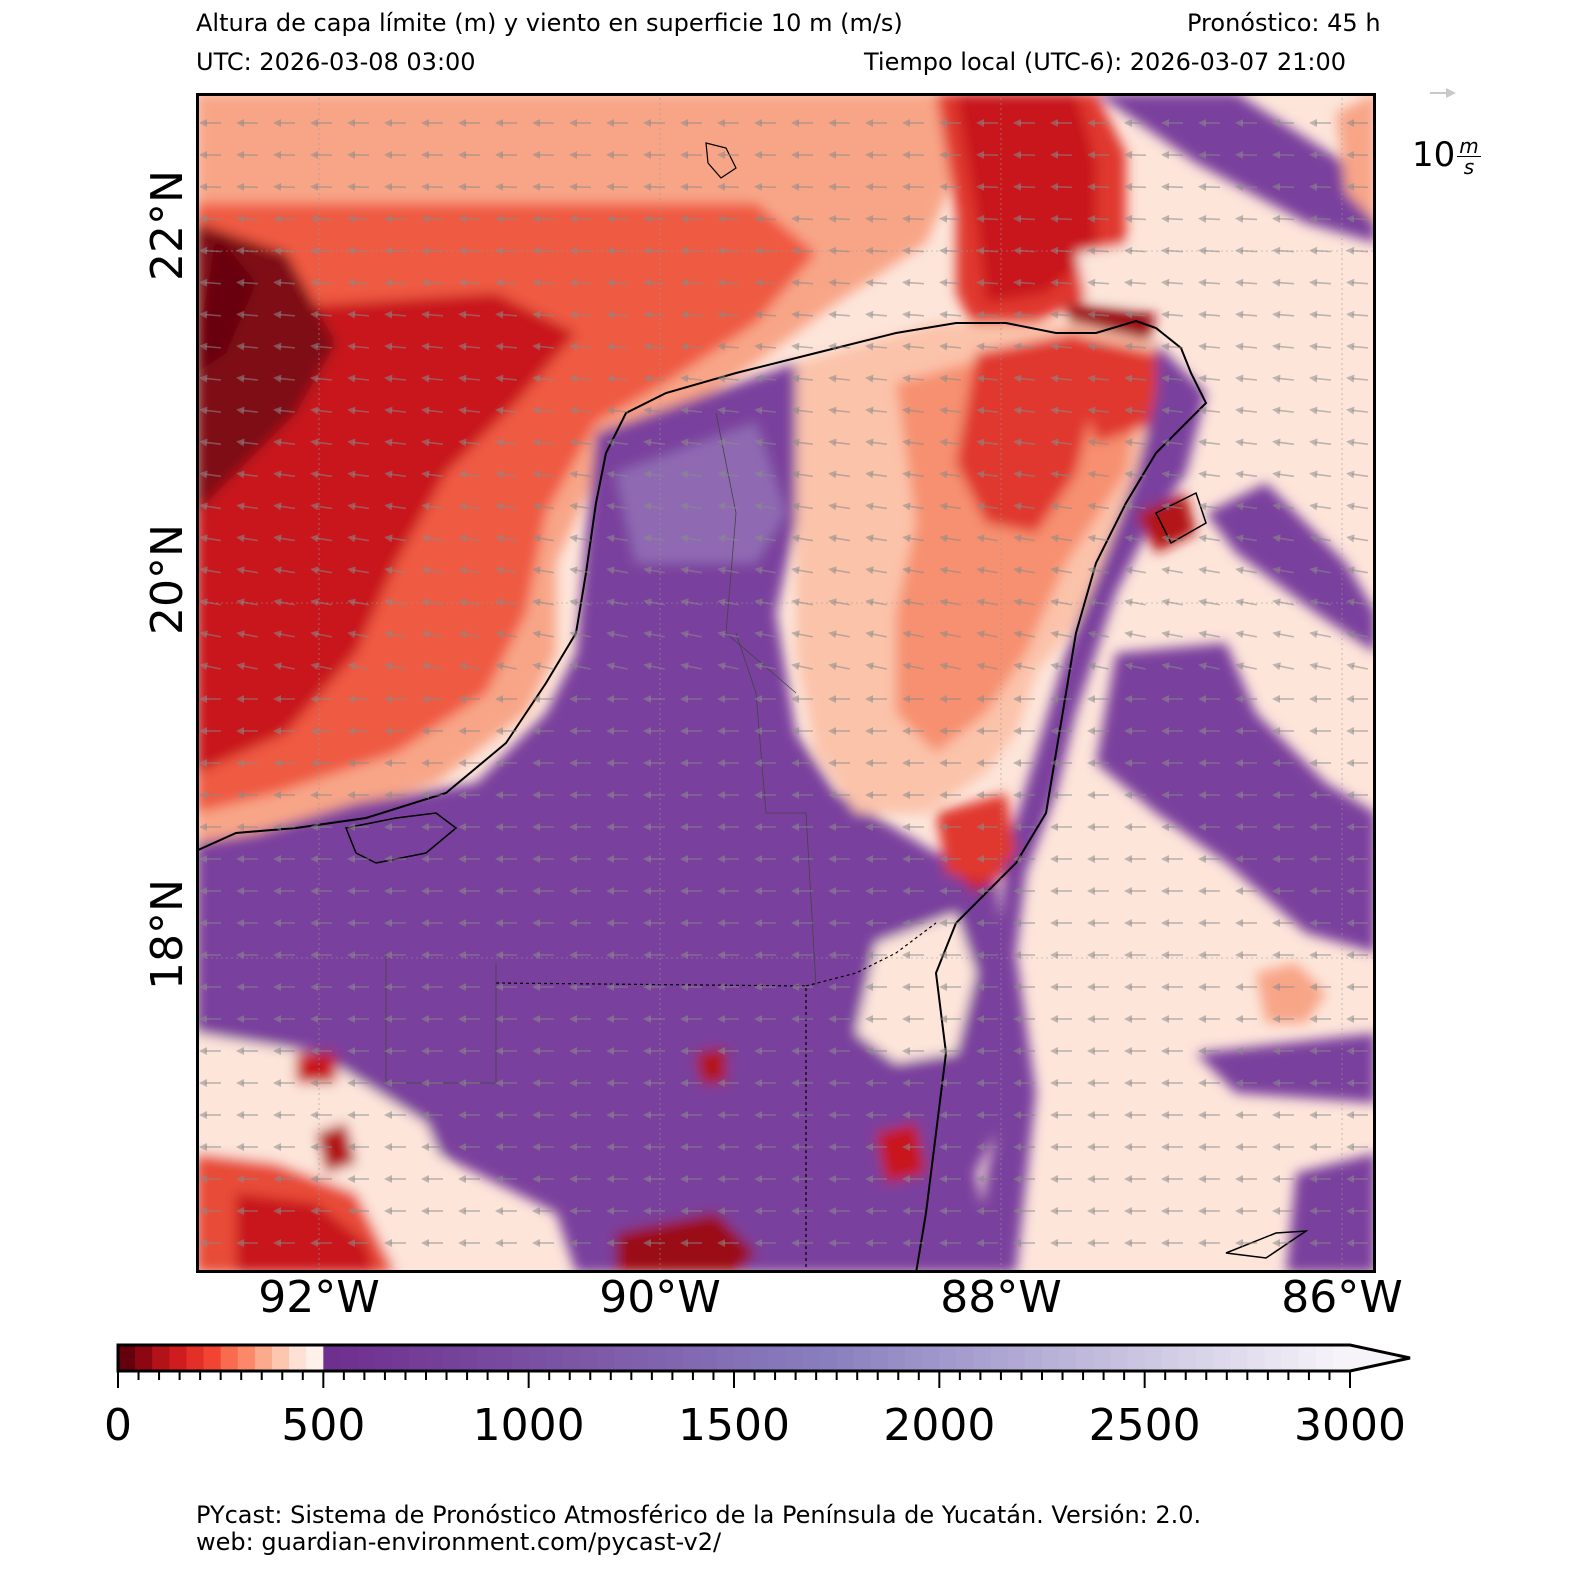 This screenshot has width=1574, height=1574. I want to click on colorbar-tick-label: 2500, so click(1144, 1425).